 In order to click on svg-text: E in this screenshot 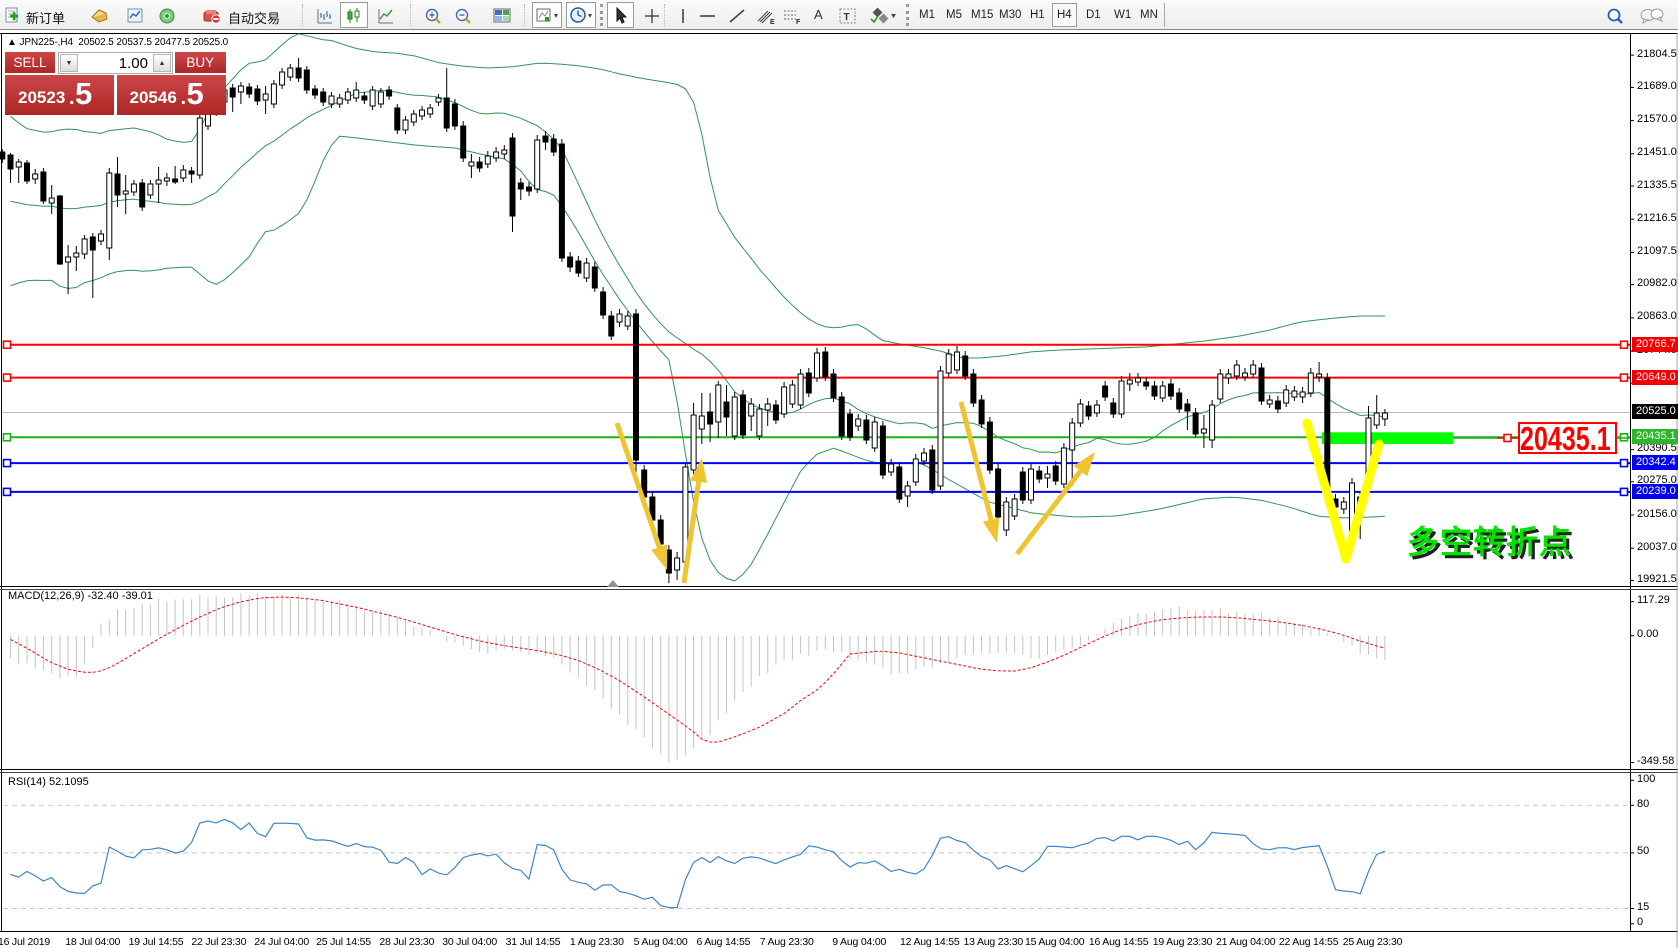, I will do `click(772, 22)`.